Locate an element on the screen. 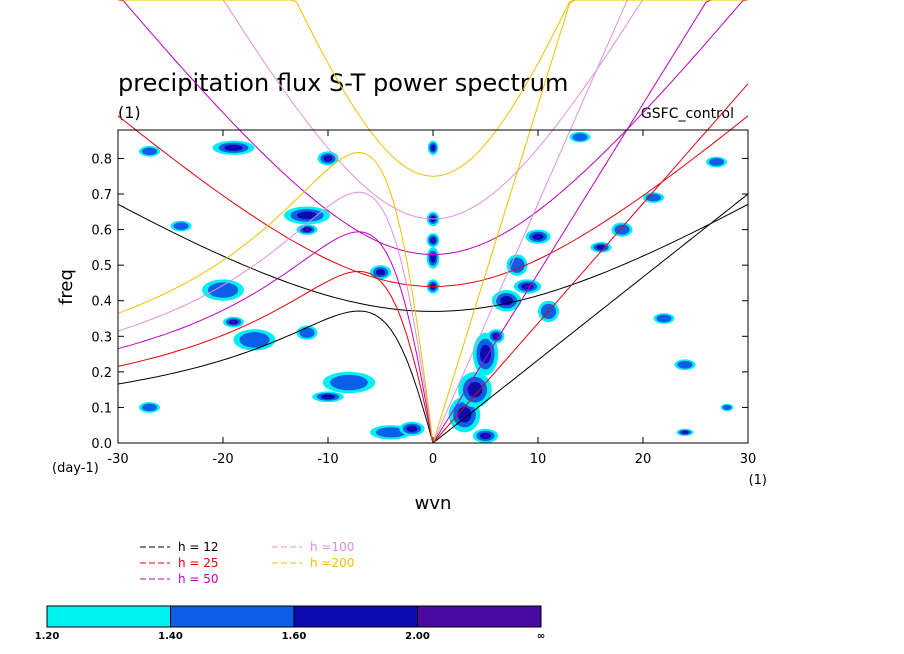 This screenshot has height=654, width=904. y-tick-label: 0.1 is located at coordinates (101, 408).